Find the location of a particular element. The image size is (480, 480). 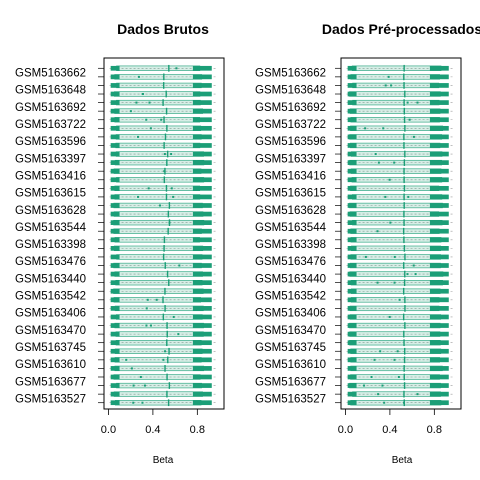

sample-label: GSM5163745 is located at coordinates (50, 348).